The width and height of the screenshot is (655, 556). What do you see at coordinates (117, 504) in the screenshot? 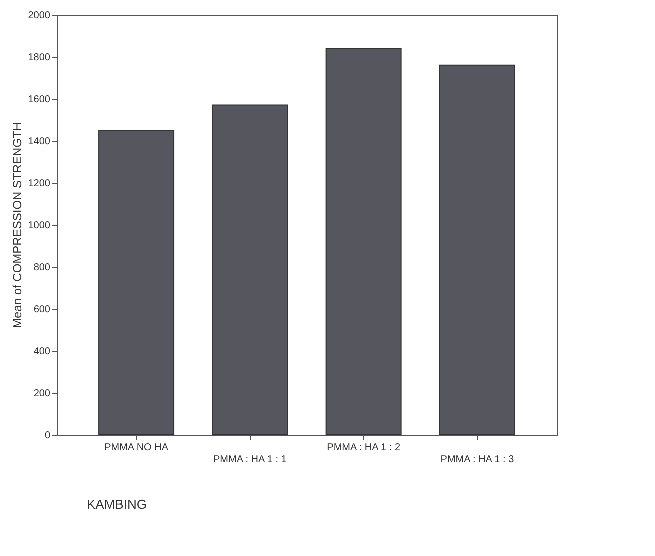
I see `text: KAMBING` at bounding box center [117, 504].